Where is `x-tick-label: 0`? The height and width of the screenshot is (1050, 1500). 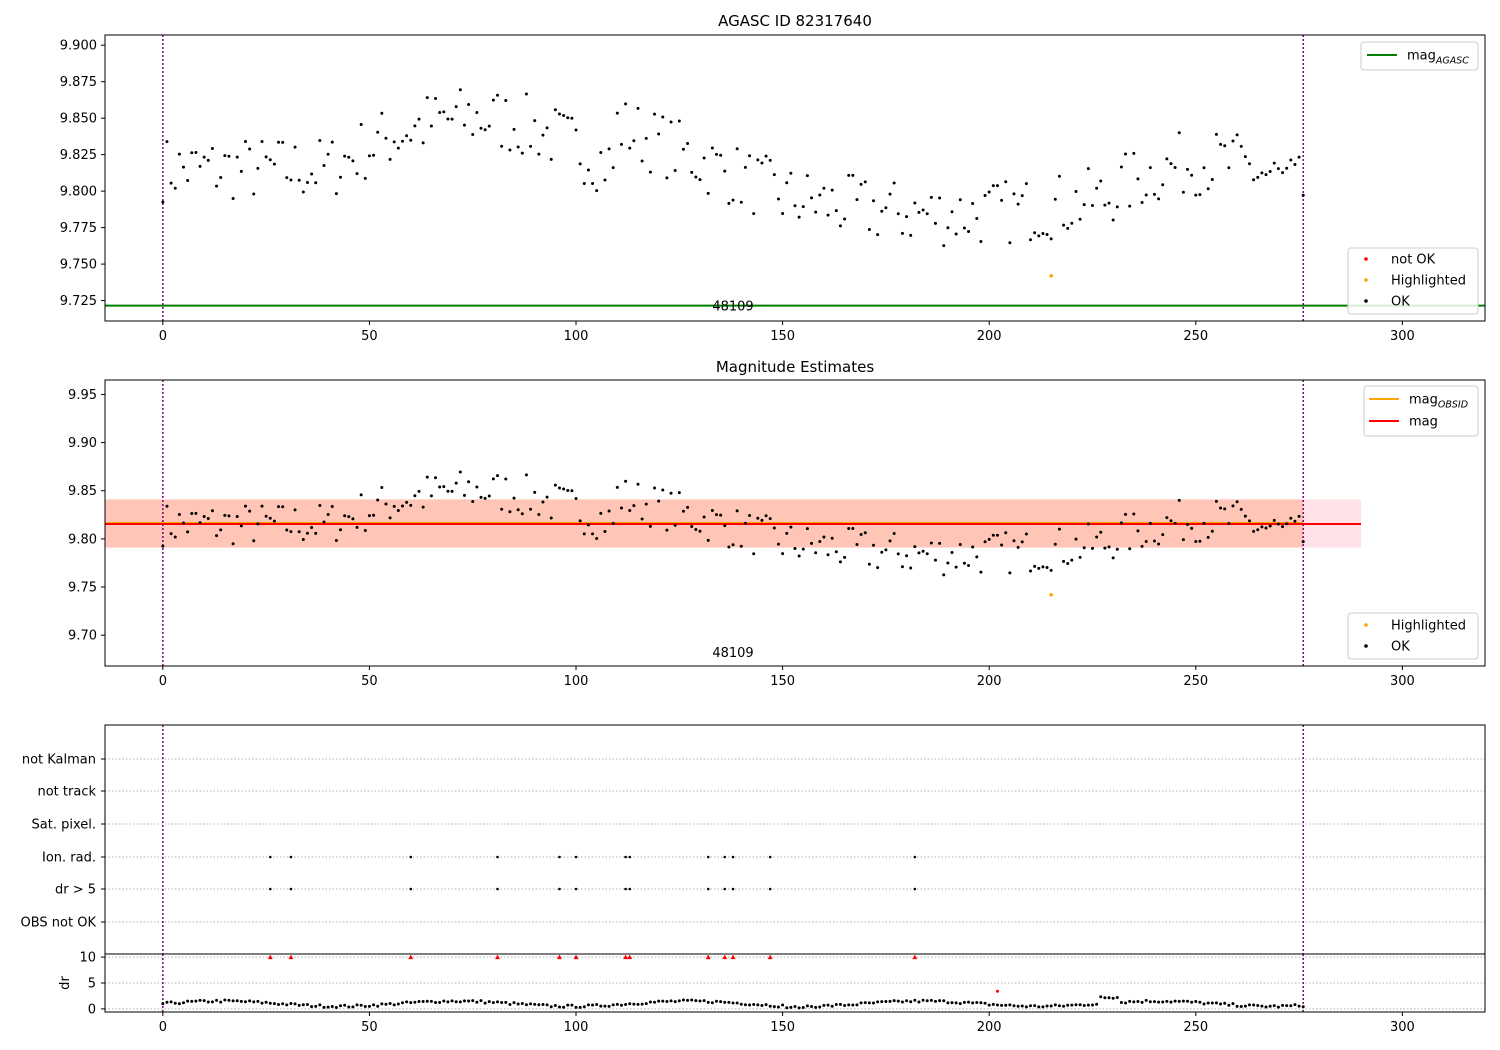 x-tick-label: 0 is located at coordinates (163, 1027).